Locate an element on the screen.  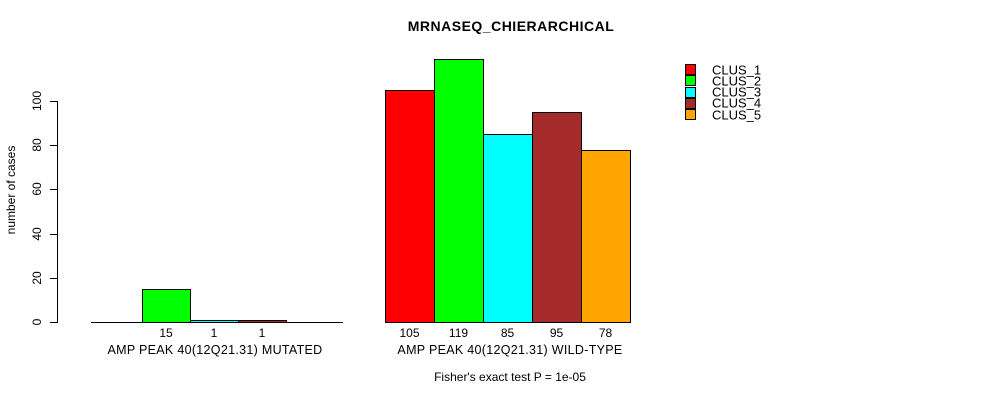
legend-label: CLUS_1 is located at coordinates (737, 69).